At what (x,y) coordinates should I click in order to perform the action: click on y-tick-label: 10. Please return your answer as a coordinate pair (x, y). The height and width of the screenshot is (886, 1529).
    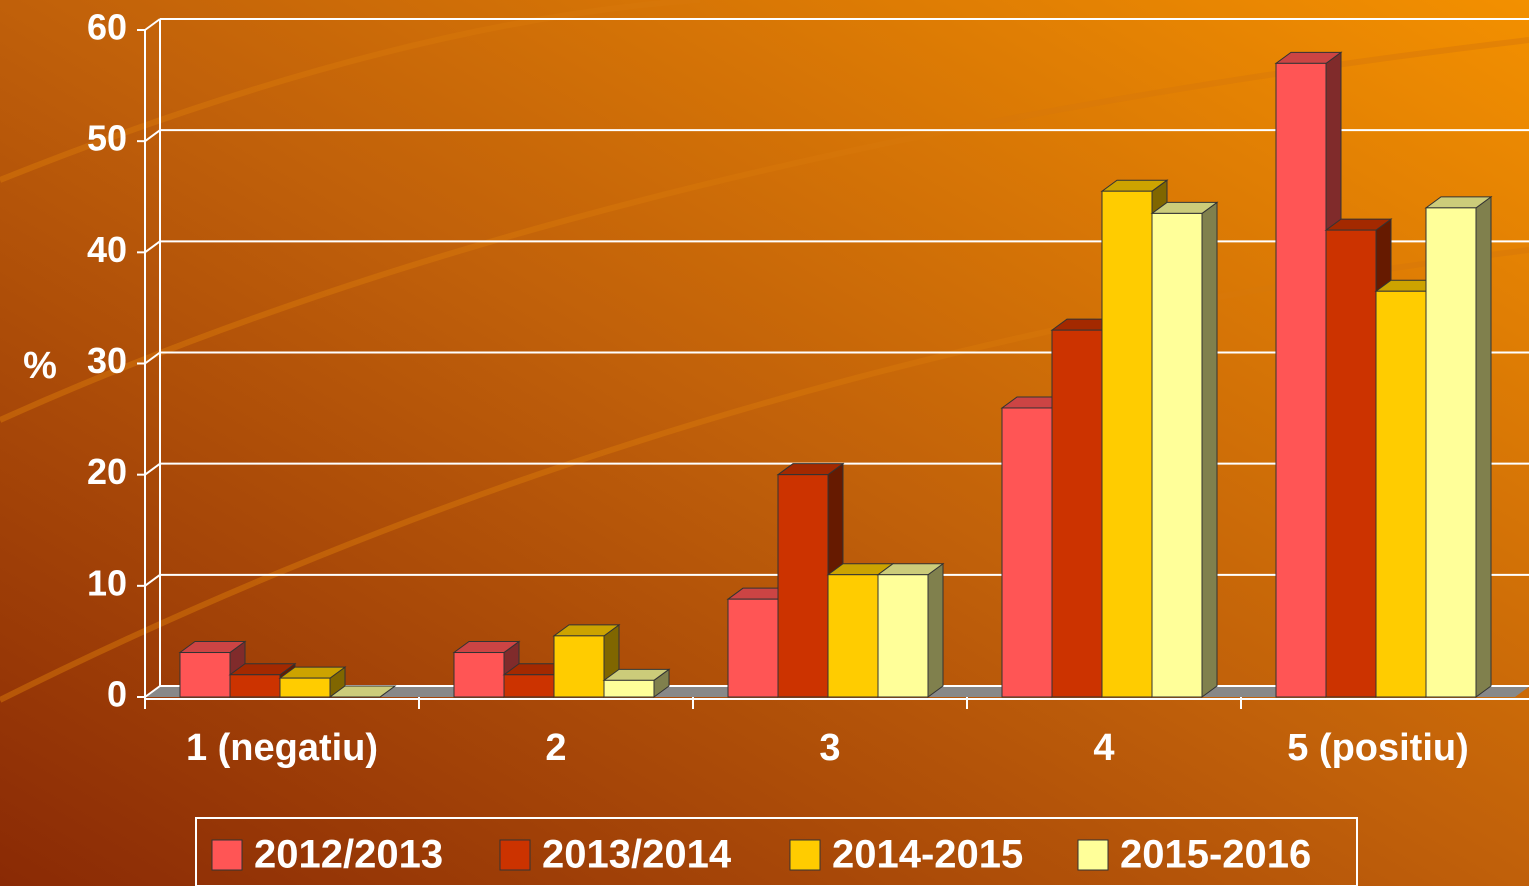
    Looking at the image, I should click on (107, 582).